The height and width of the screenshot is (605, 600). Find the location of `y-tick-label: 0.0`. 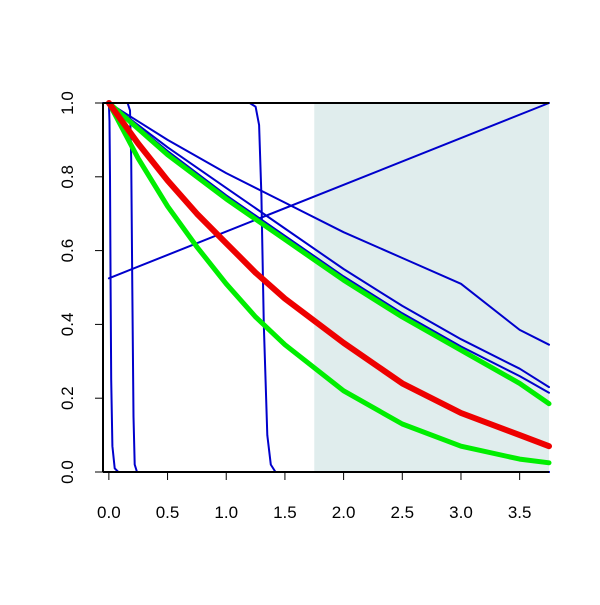

y-tick-label: 0.0 is located at coordinates (67, 472).